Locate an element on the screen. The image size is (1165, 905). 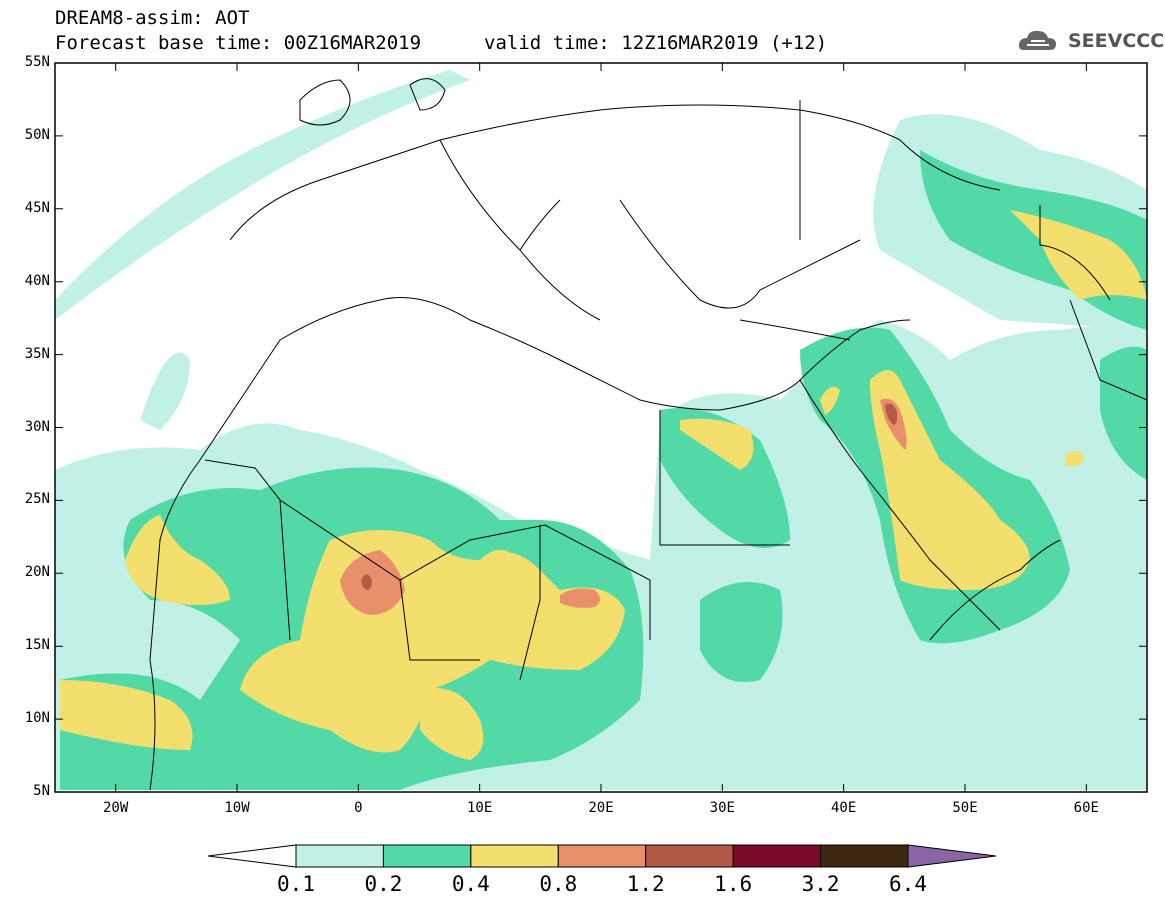
colorbar-label: 0.2 is located at coordinates (383, 884).